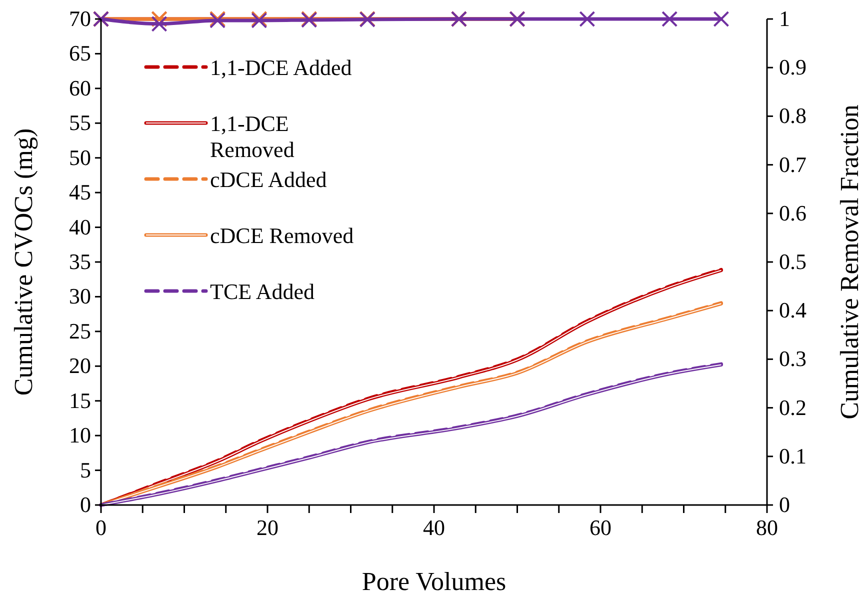  I want to click on y-tick-label: 5, so click(85, 469).